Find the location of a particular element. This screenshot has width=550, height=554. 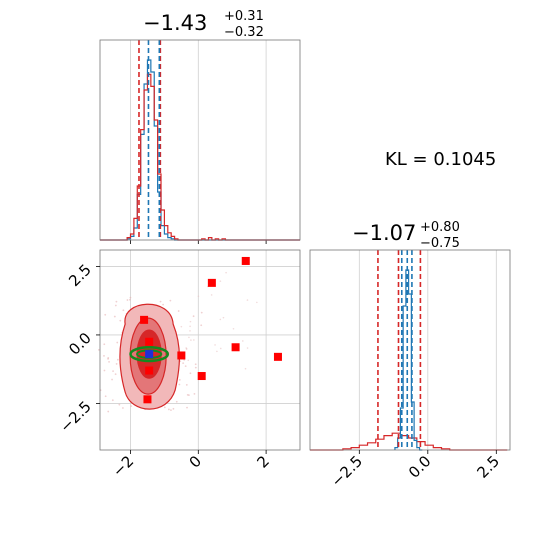

hist-top-title: −1.43 +0.31 −0.32 is located at coordinates (203, 24).